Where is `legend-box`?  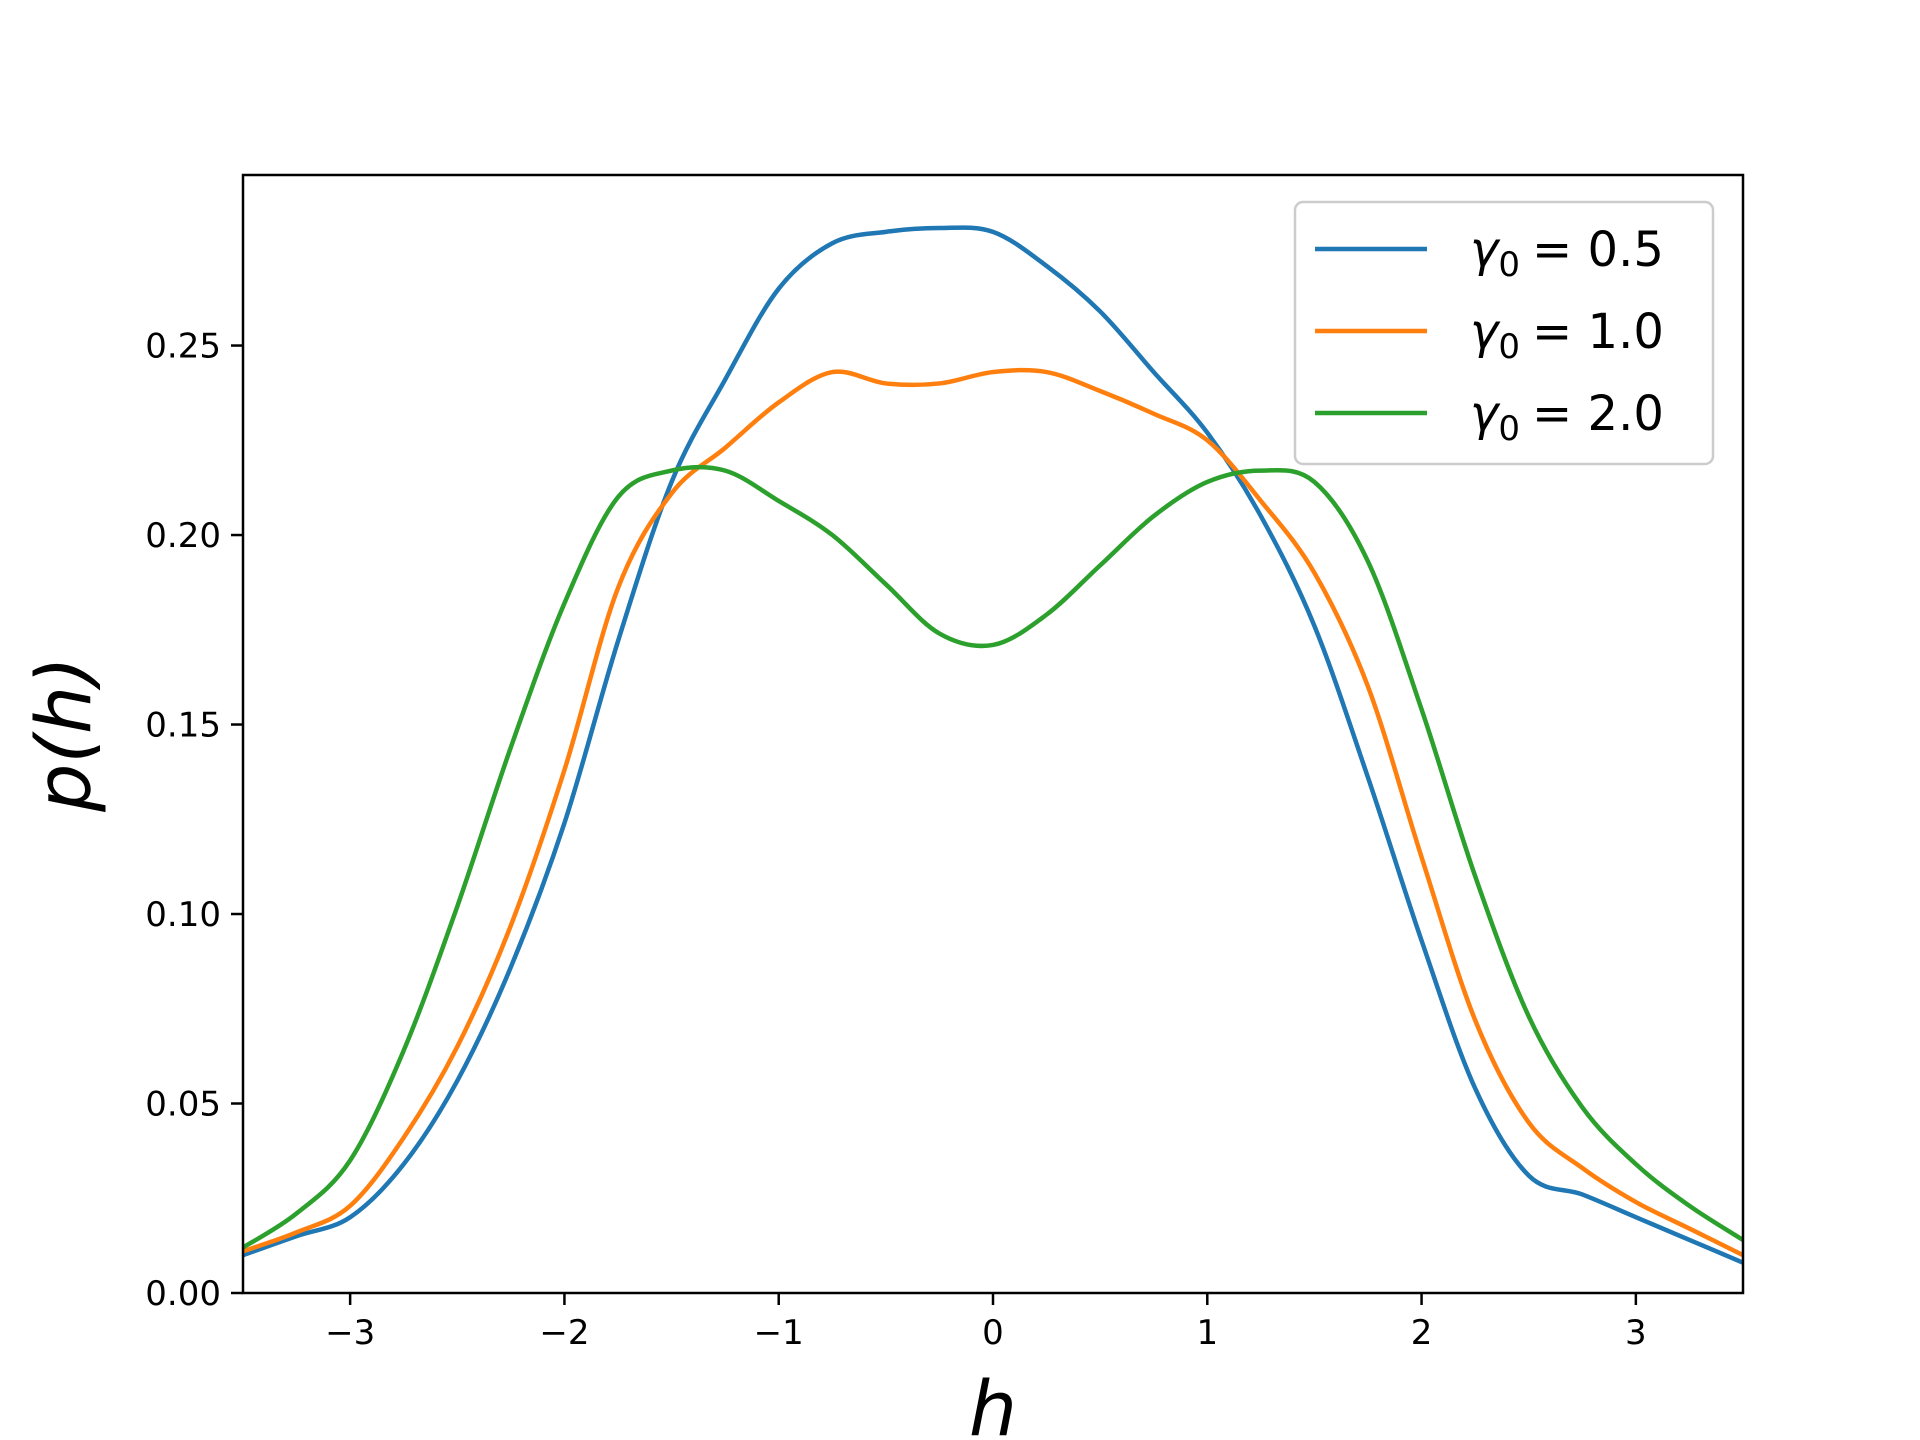 legend-box is located at coordinates (1504, 333).